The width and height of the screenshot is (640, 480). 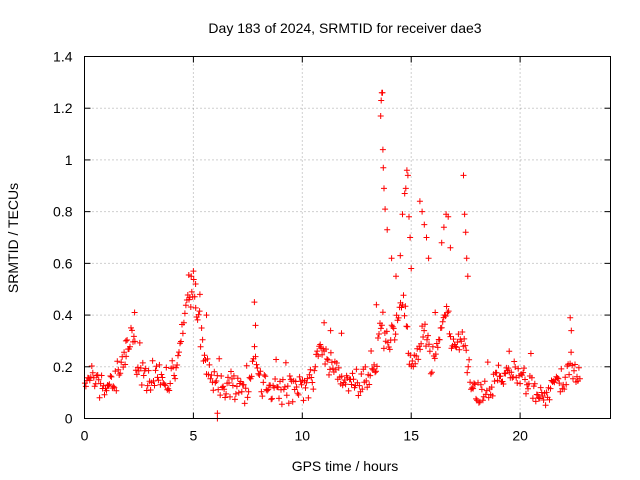 What do you see at coordinates (69, 160) in the screenshot?
I see `y-tick-label: 1` at bounding box center [69, 160].